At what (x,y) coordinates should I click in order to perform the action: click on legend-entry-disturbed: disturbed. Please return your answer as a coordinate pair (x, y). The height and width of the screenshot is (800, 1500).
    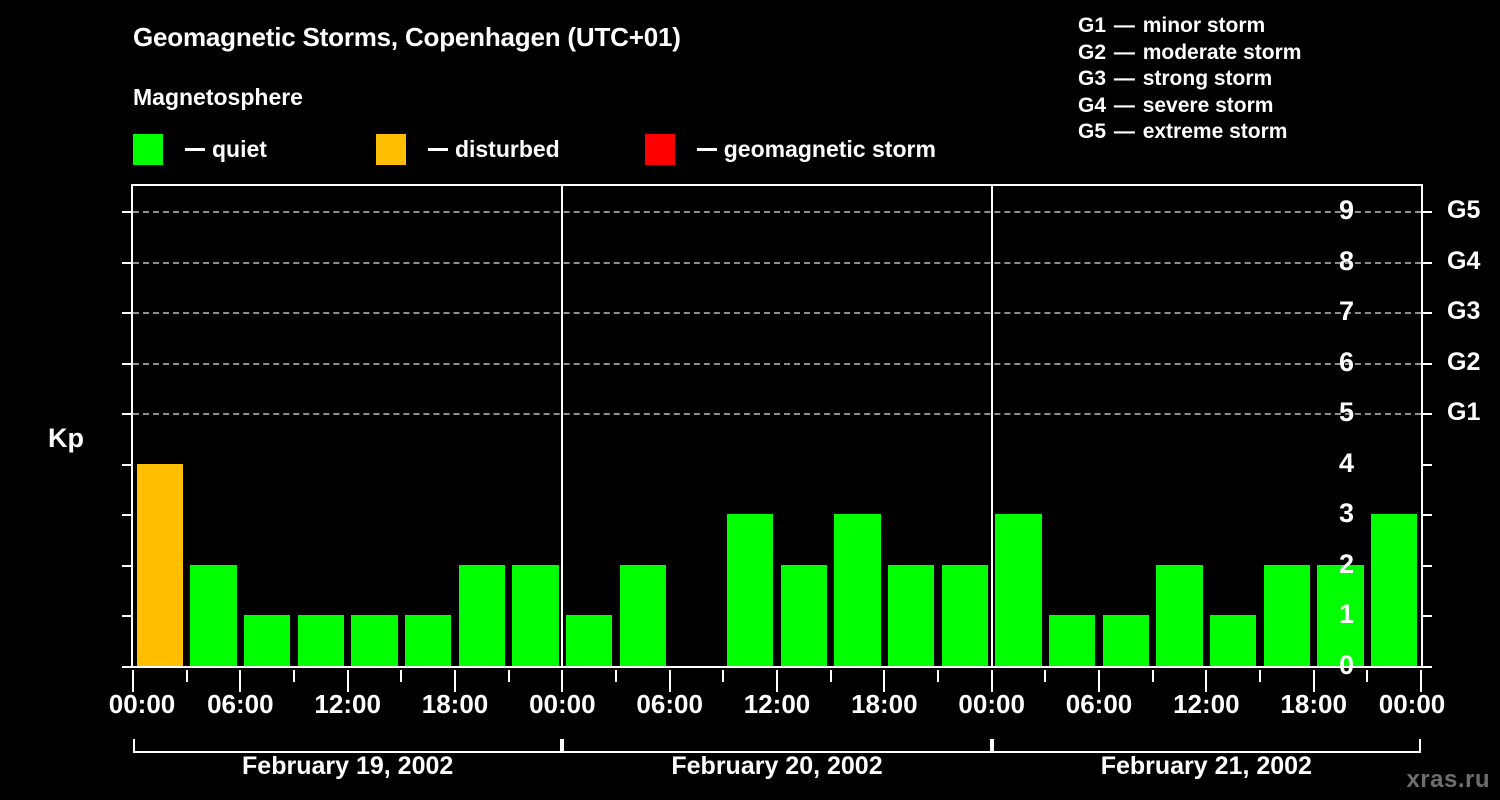
    Looking at the image, I should click on (467, 149).